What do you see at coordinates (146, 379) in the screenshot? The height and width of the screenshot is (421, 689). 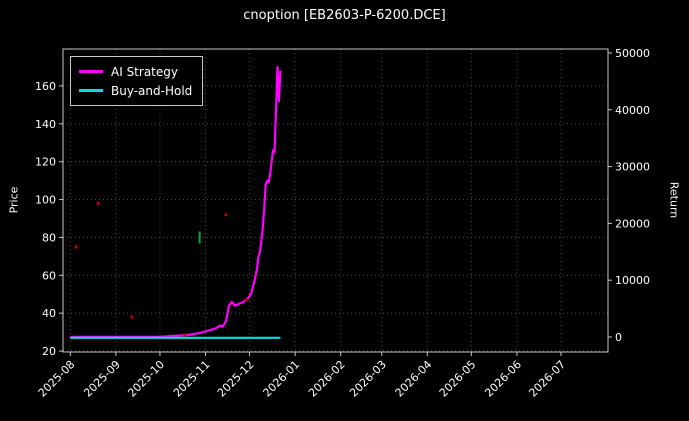 I see `x-tick-label: 2025-10` at bounding box center [146, 379].